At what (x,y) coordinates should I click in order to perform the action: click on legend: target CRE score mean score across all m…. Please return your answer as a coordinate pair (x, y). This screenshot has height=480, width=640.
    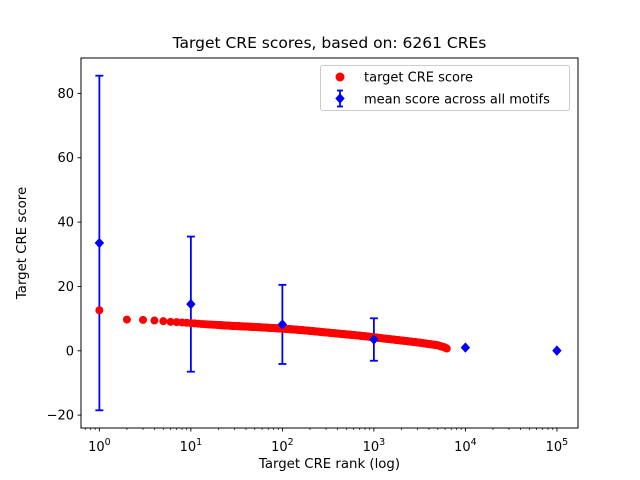
    Looking at the image, I should click on (445, 88).